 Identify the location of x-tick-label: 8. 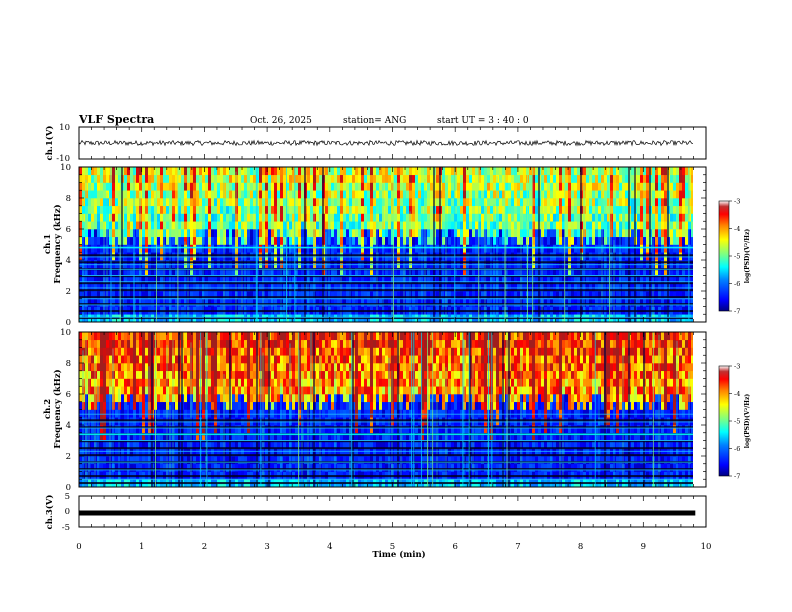
(580, 547).